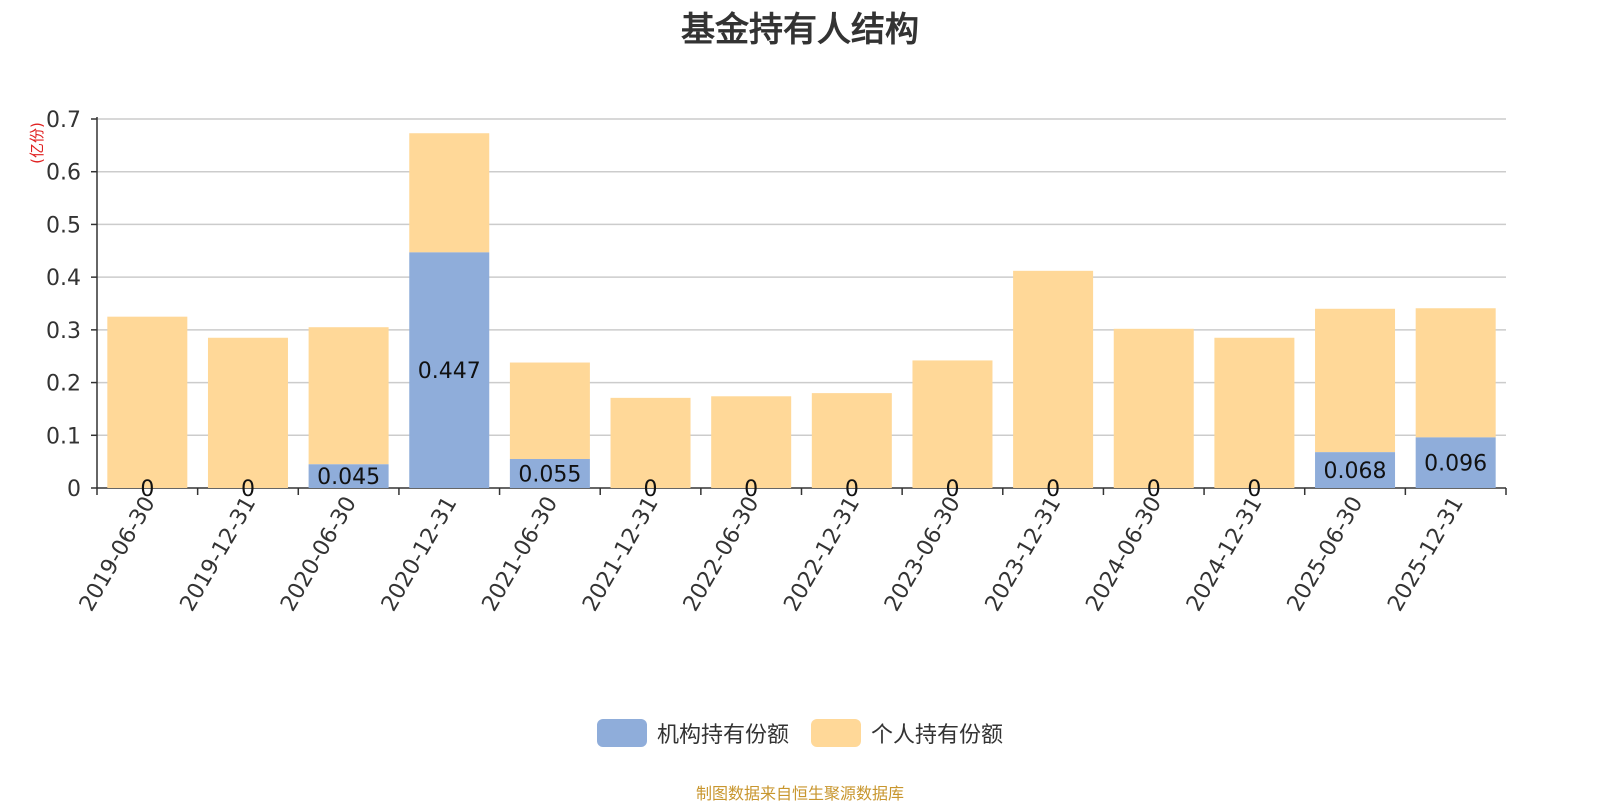 The image size is (1600, 804). Describe the element at coordinates (74, 489) in the screenshot. I see `y-tick-label: 0` at that location.